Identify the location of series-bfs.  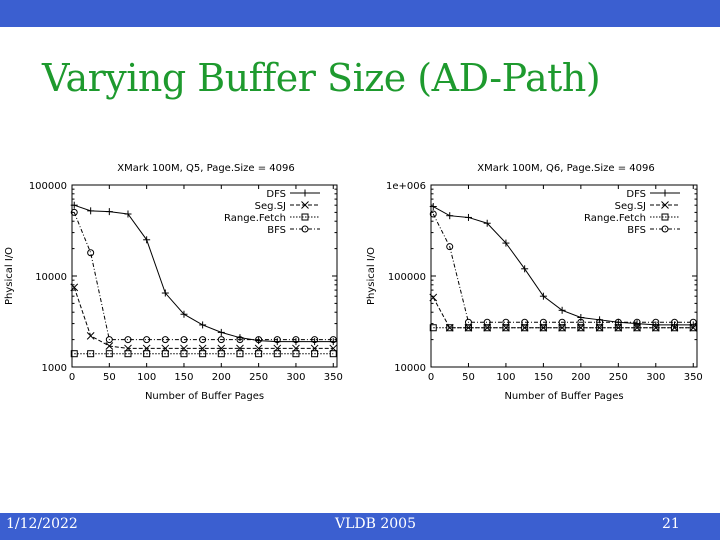
(563, 268).